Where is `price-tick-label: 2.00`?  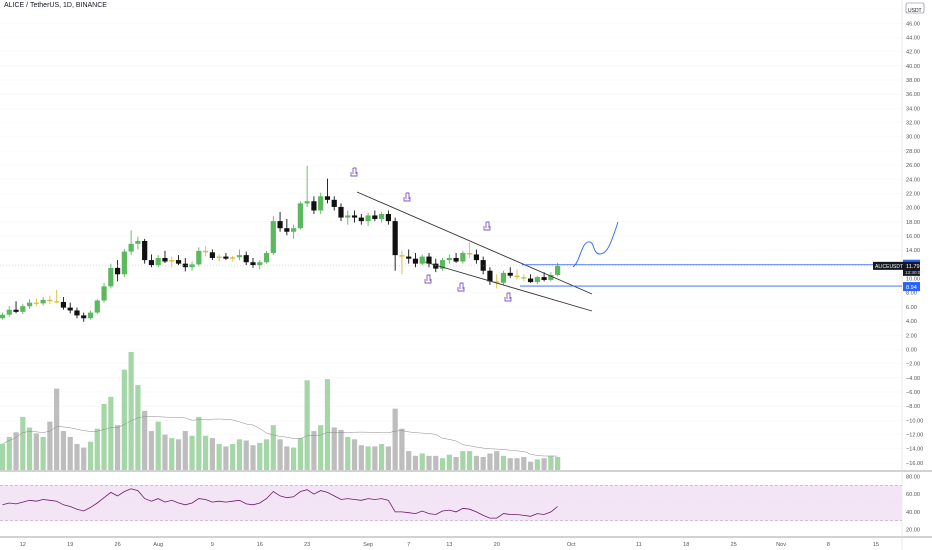 price-tick-label: 2.00 is located at coordinates (911, 336).